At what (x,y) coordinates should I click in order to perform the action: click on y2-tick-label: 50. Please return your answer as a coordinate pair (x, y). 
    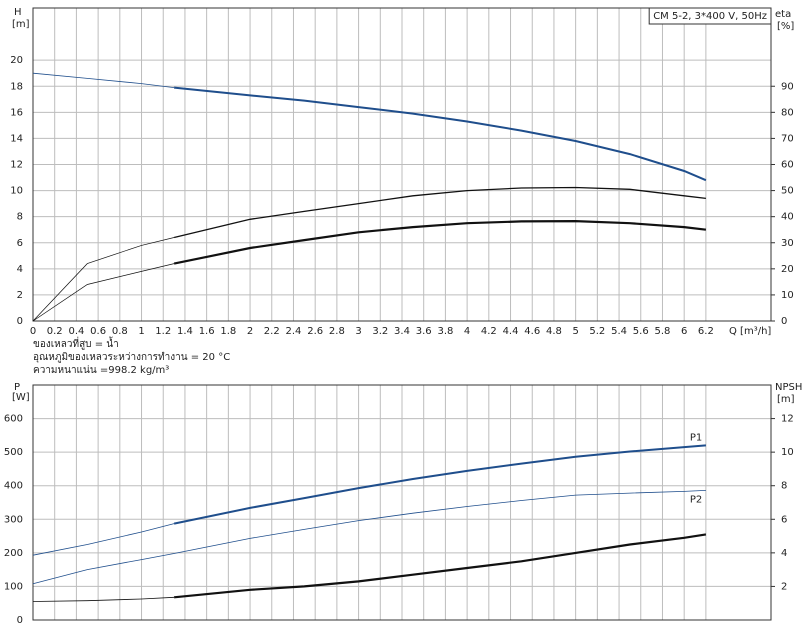
    Looking at the image, I should click on (787, 191).